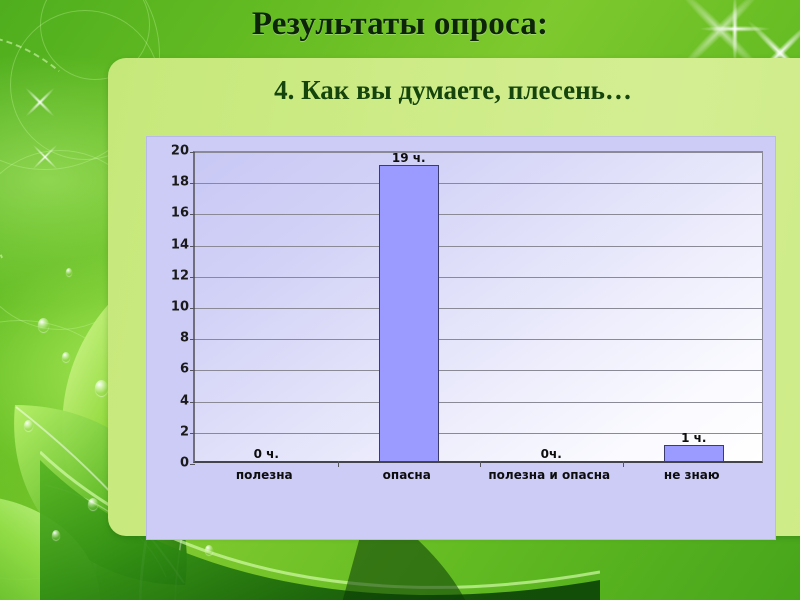  What do you see at coordinates (179, 213) in the screenshot?
I see `y-axis-tick-label: 16` at bounding box center [179, 213].